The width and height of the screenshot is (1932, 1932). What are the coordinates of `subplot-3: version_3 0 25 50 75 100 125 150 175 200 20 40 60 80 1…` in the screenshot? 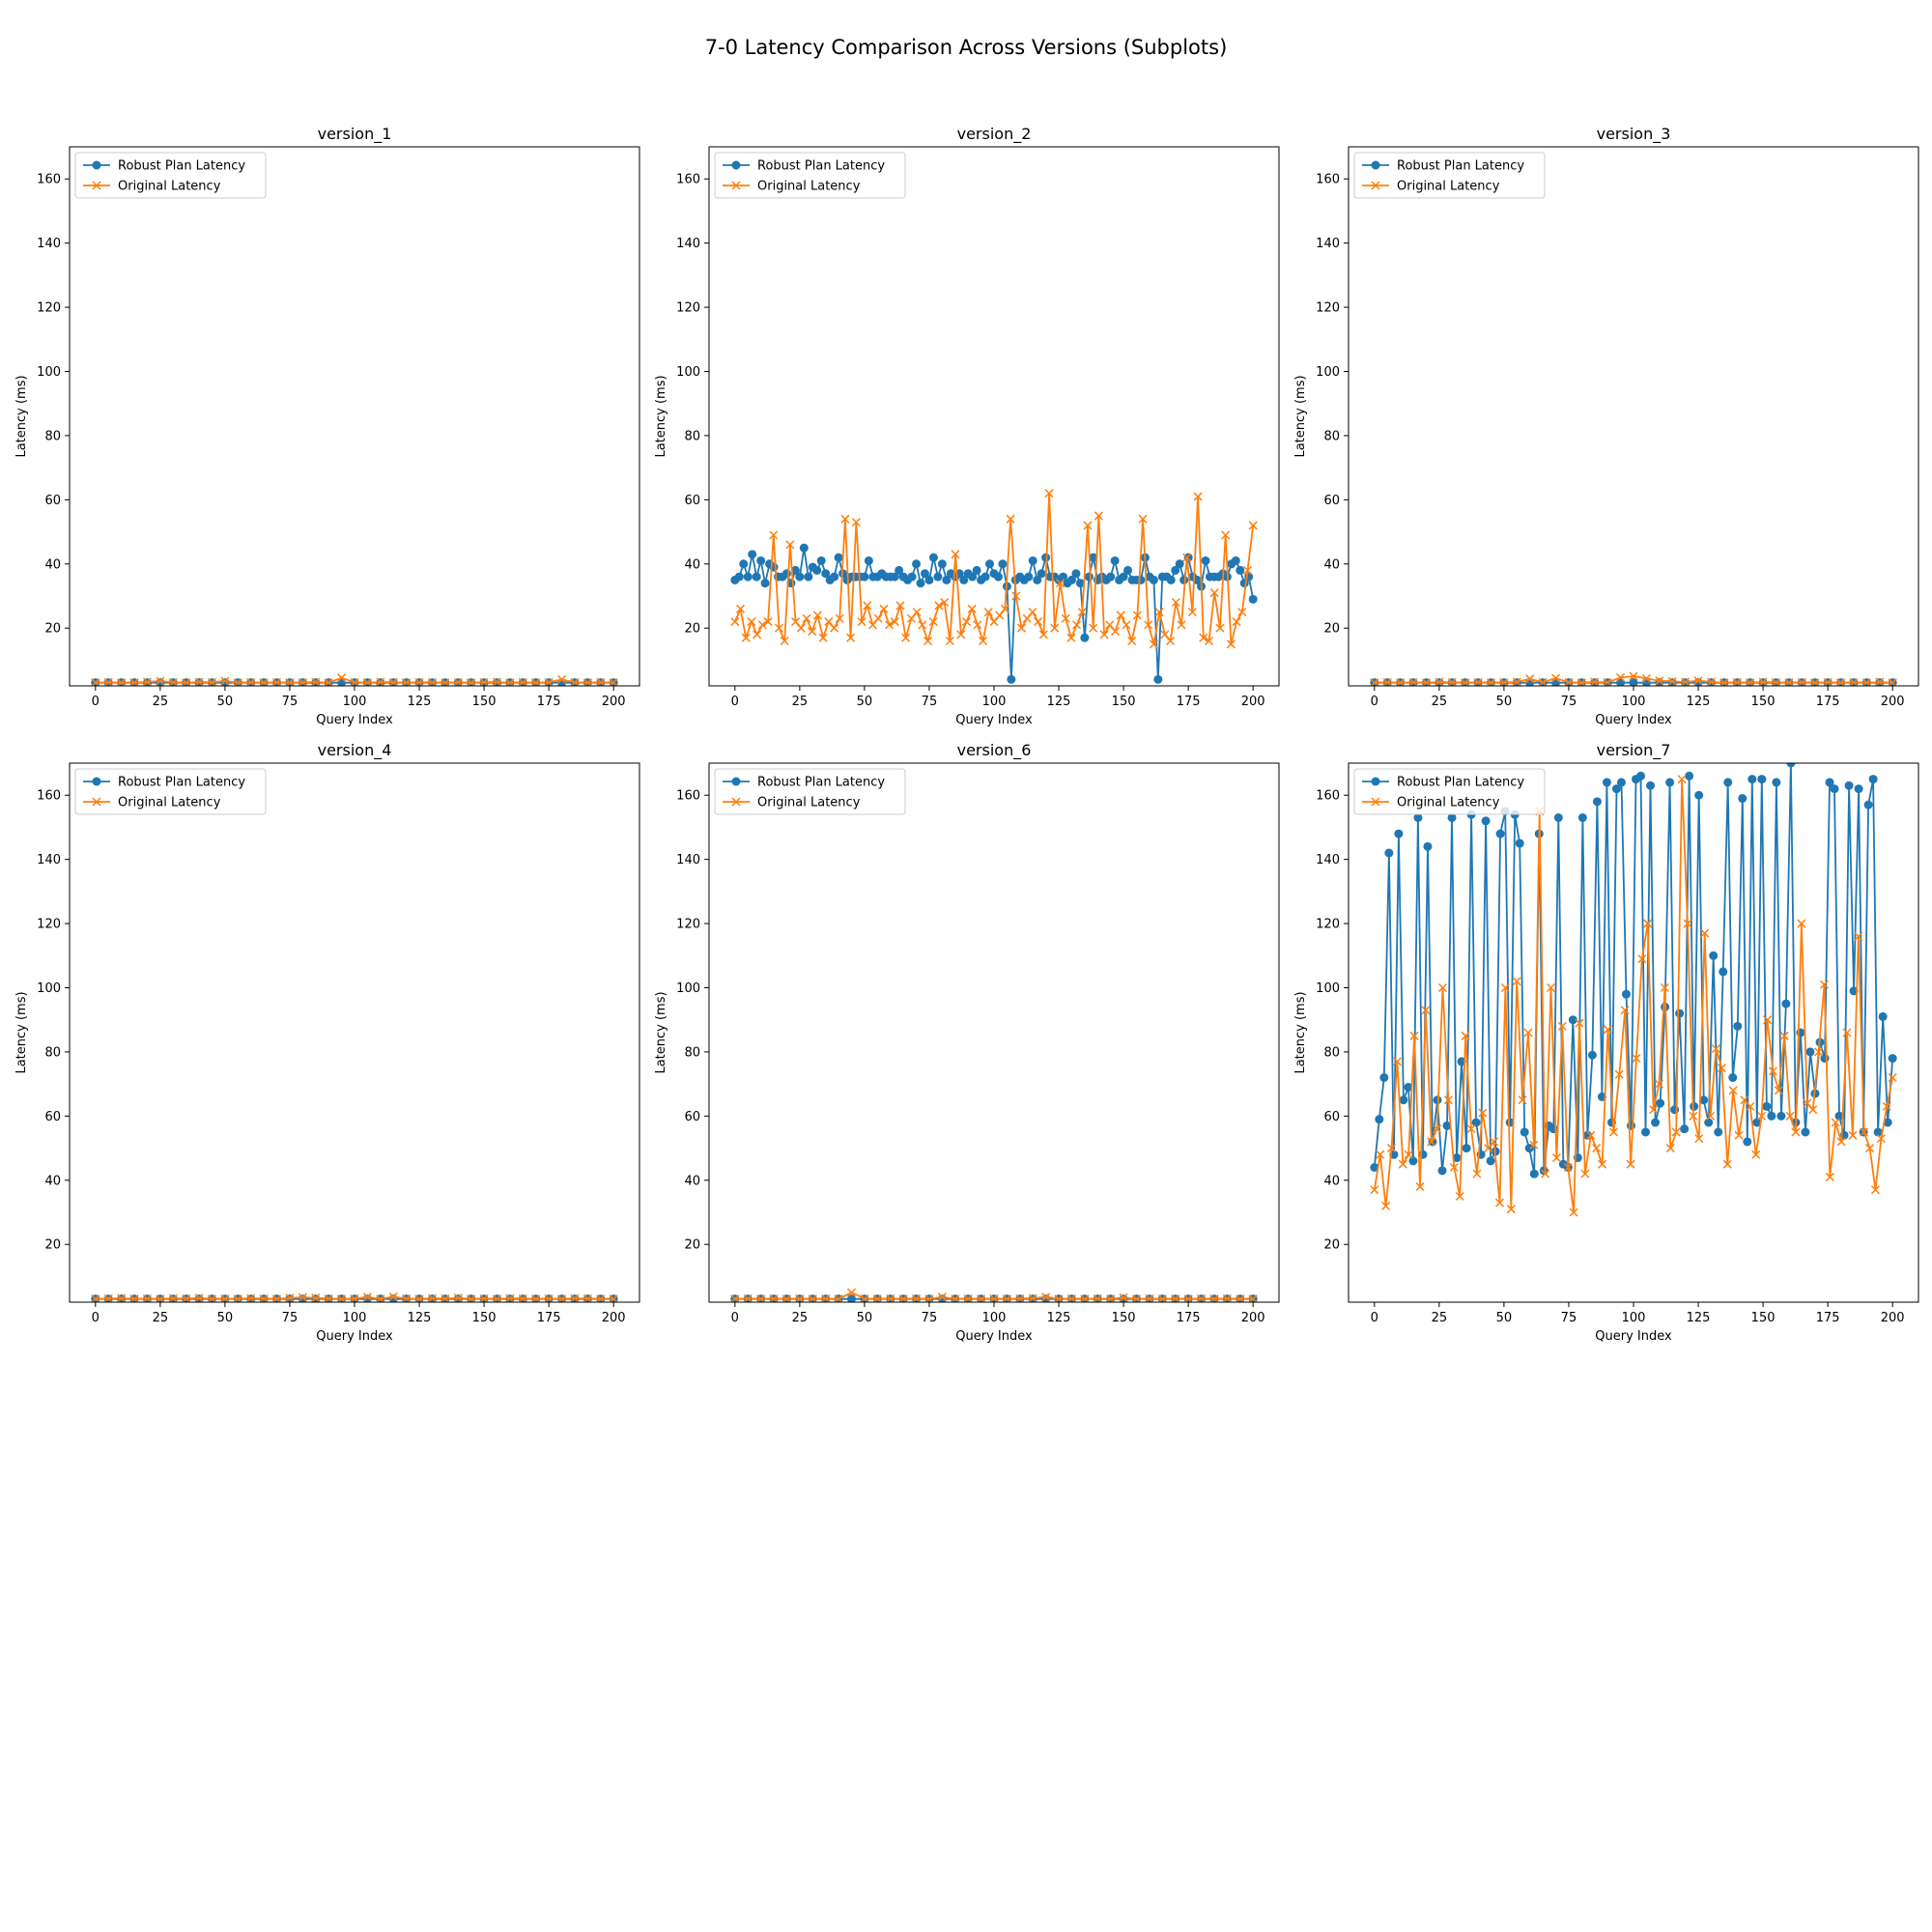 It's located at (1606, 426).